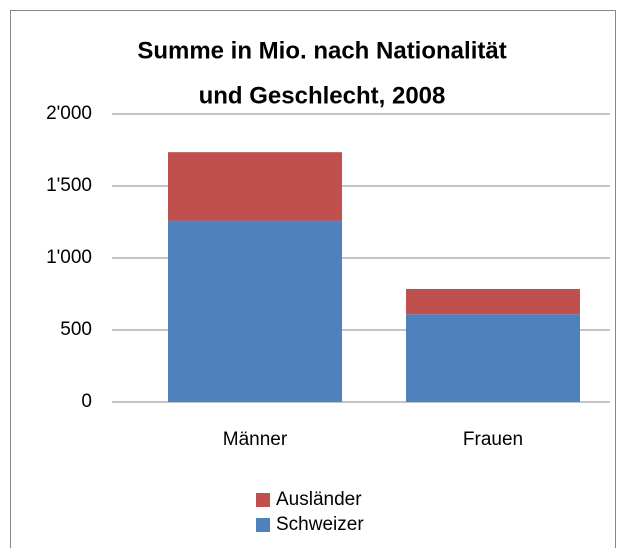 This screenshot has width=626, height=548. Describe the element at coordinates (86, 401) in the screenshot. I see `y-tick-label: 0` at that location.